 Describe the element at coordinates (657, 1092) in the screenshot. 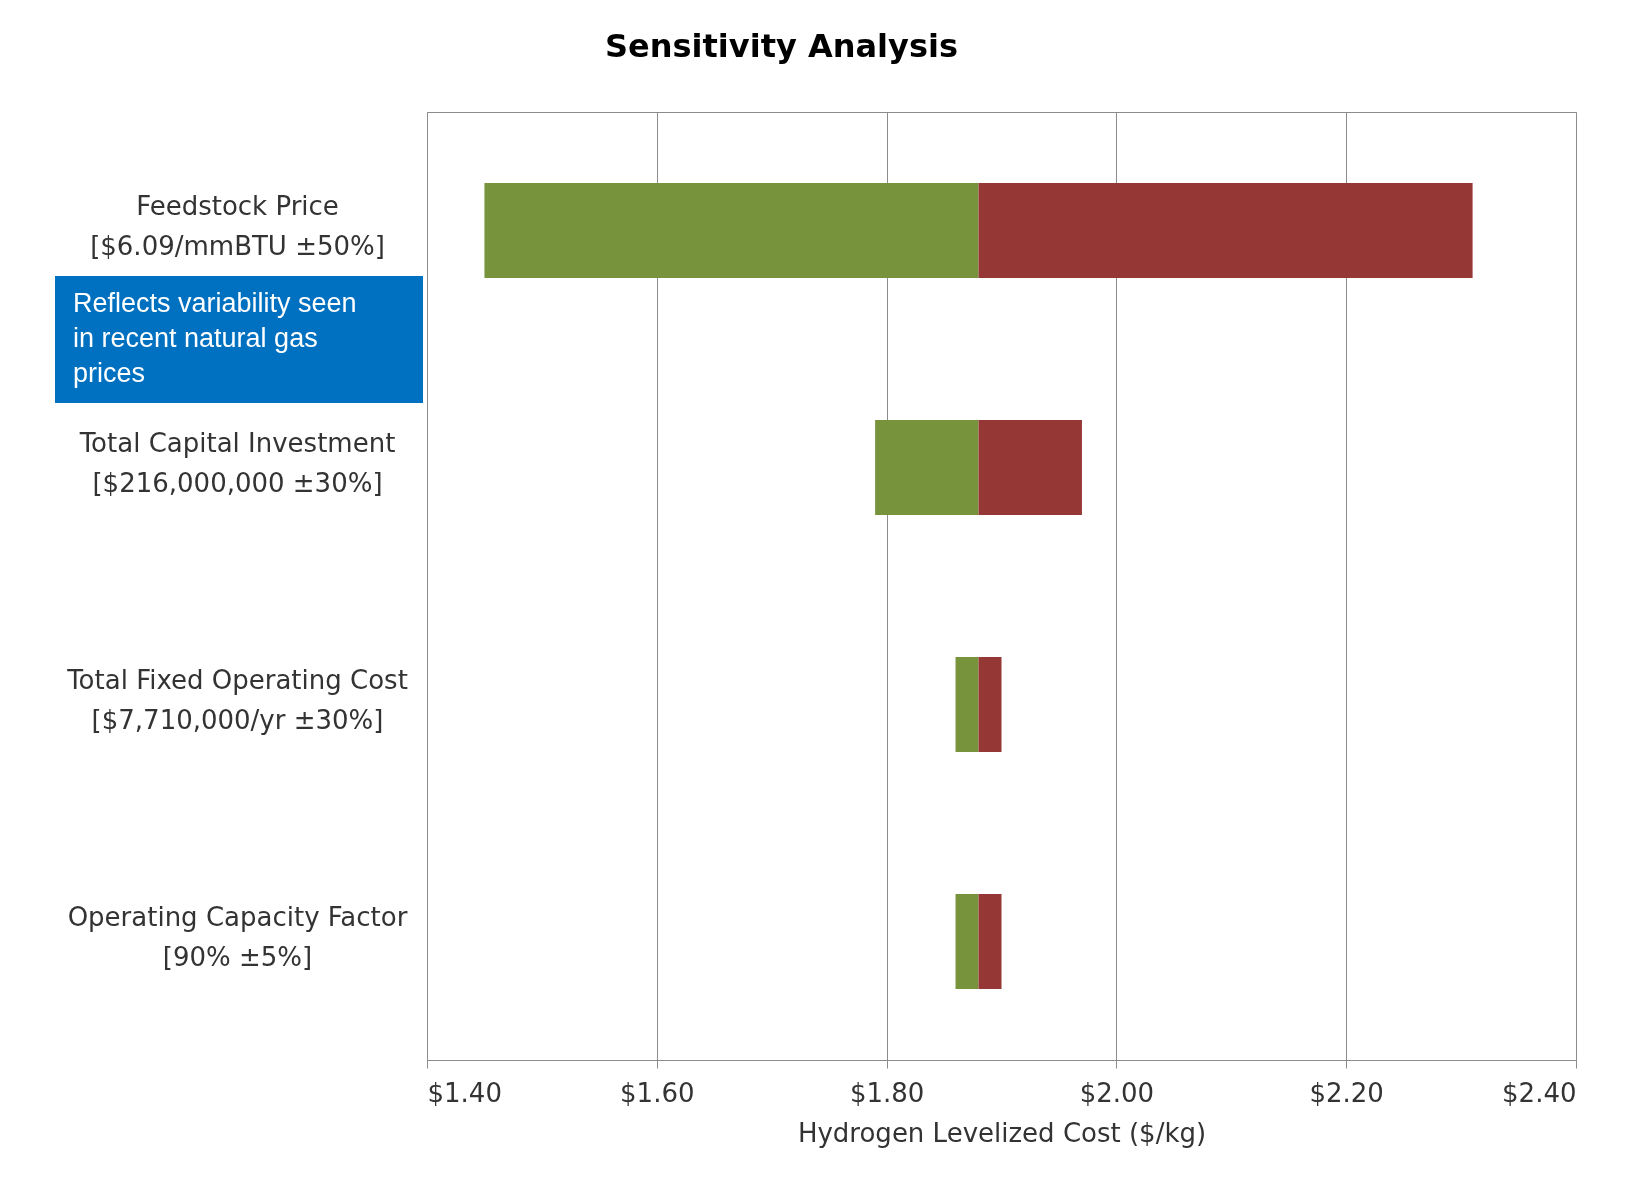

I see `x-tick-label: $1.60` at that location.